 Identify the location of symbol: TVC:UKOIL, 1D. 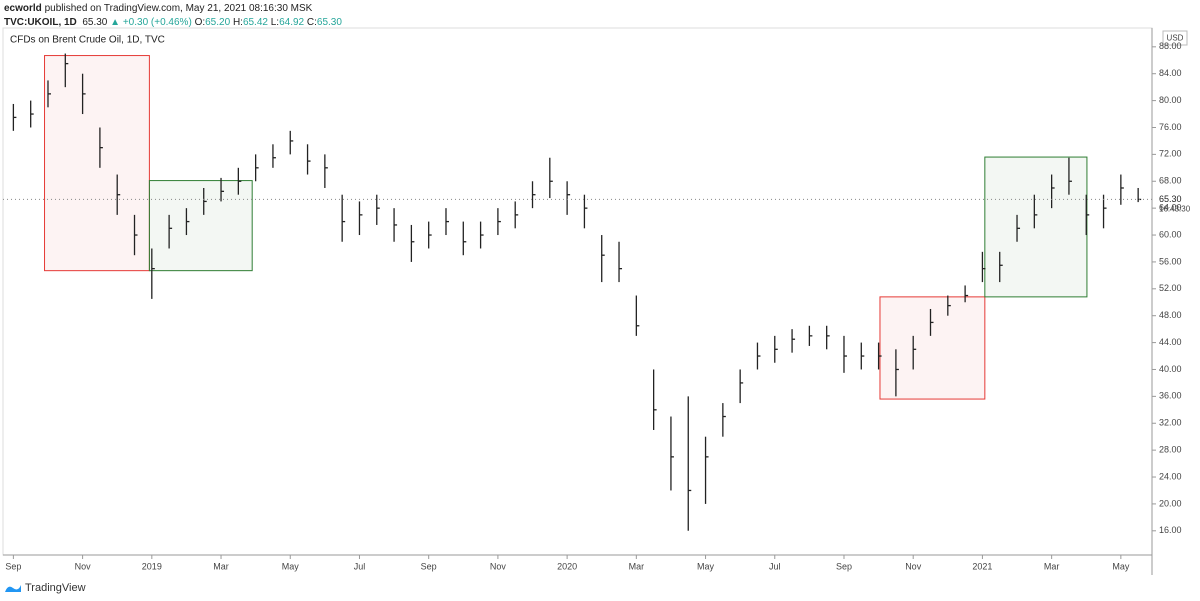
(40, 22).